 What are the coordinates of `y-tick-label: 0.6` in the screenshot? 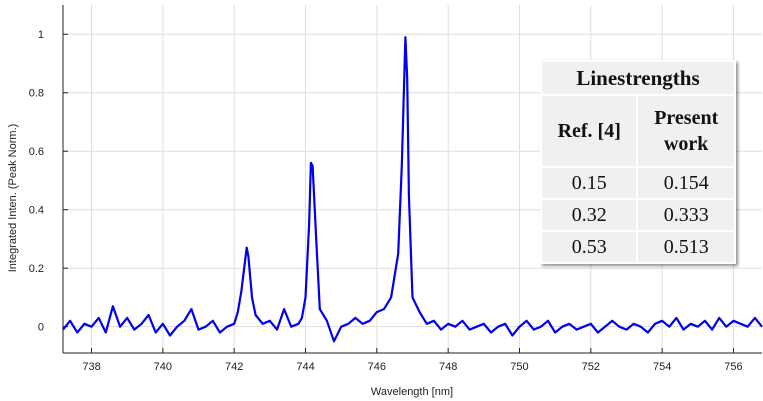 It's located at (36, 152).